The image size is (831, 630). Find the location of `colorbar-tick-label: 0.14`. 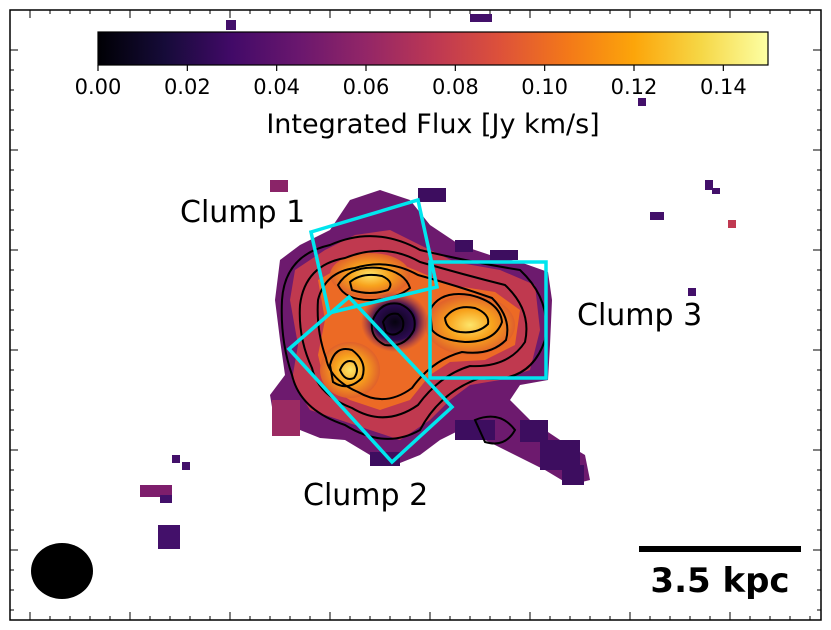

colorbar-tick-label: 0.14 is located at coordinates (723, 87).